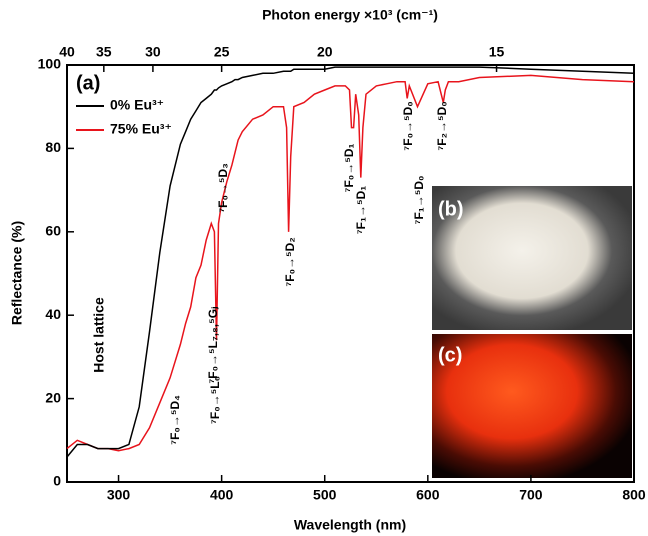 The height and width of the screenshot is (536, 648). Describe the element at coordinates (531, 495) in the screenshot. I see `x-tick-label: 700` at that location.